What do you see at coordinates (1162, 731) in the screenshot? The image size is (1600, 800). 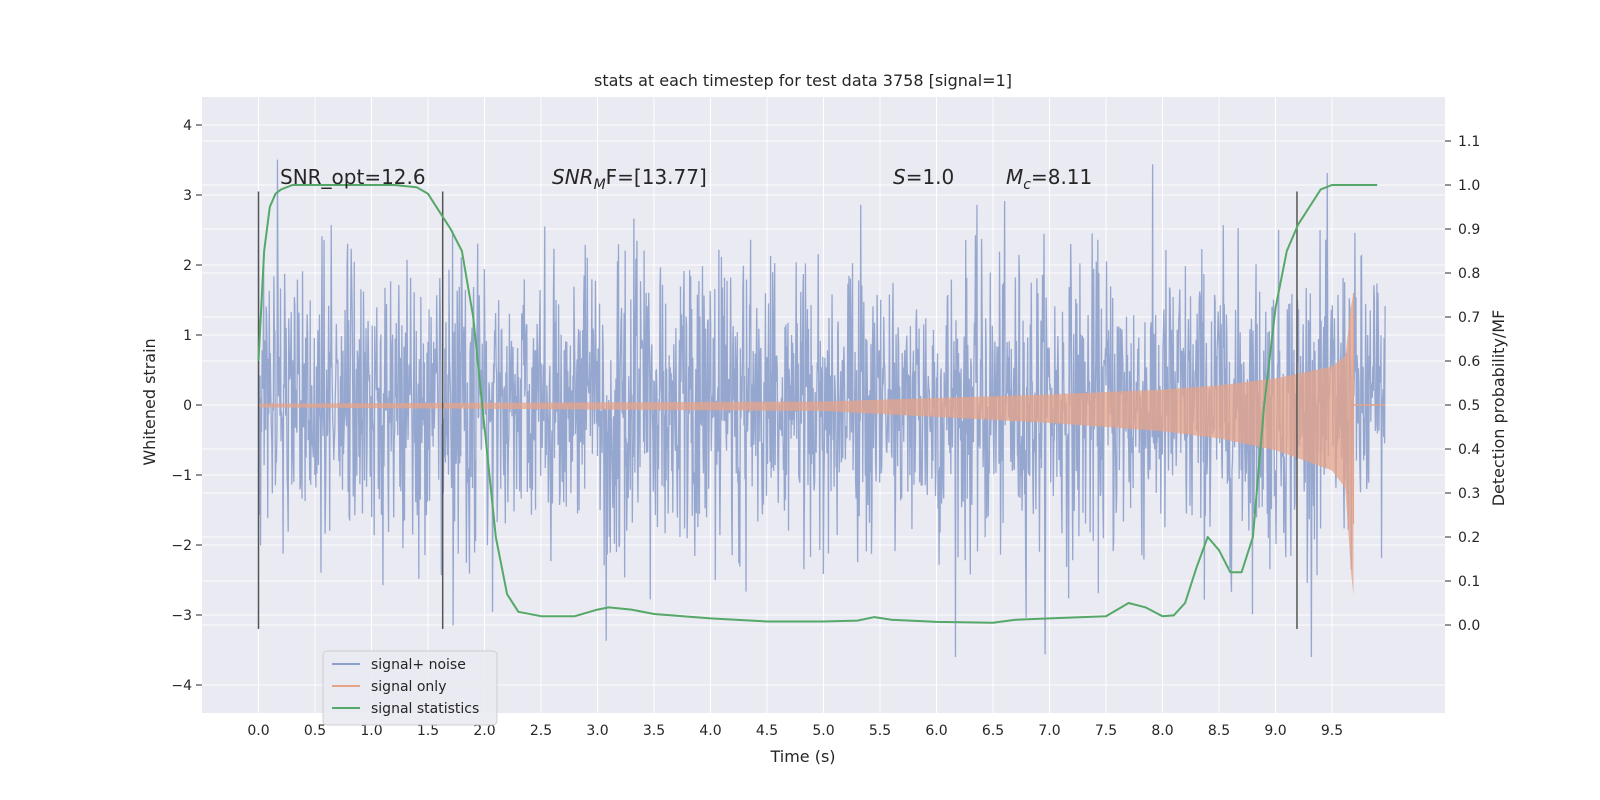 I see `x-tick-label: 8.0` at bounding box center [1162, 731].